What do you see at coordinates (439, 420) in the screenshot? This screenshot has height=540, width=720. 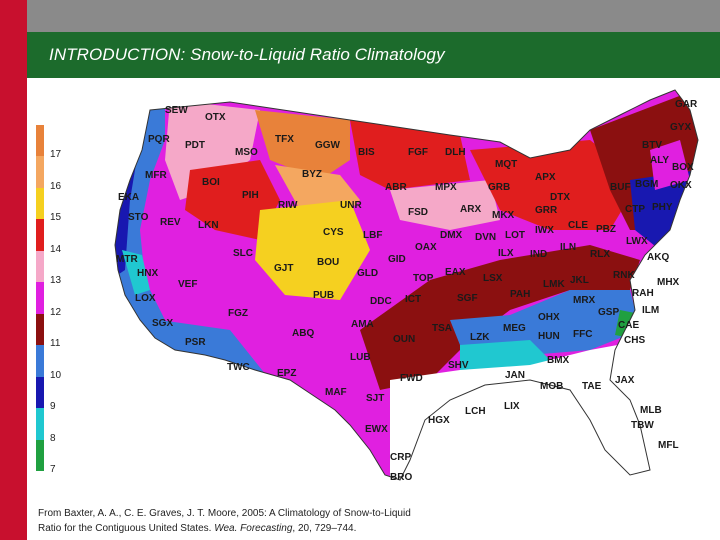 I see `station-label-hgx: HGX` at bounding box center [439, 420].